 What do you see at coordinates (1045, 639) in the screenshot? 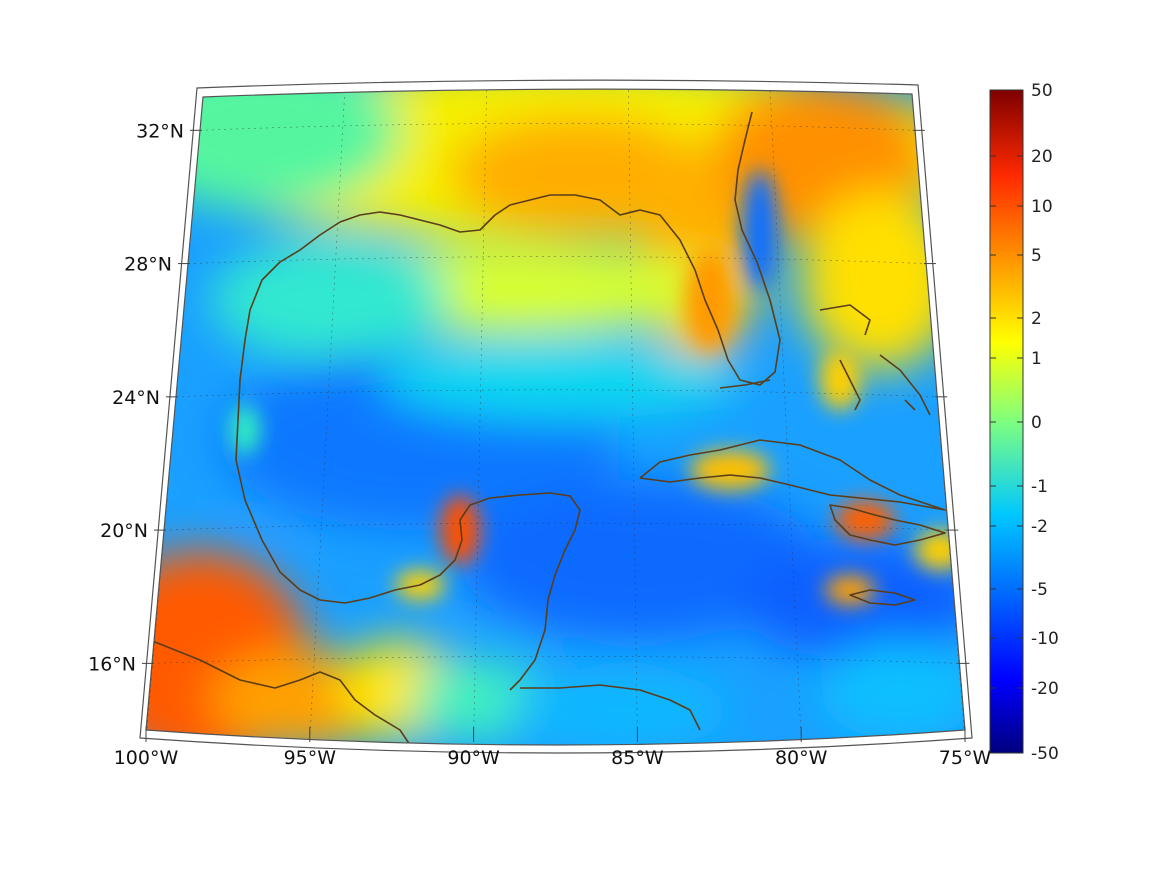
I see `colorbar-tick-label: -10` at bounding box center [1045, 639].